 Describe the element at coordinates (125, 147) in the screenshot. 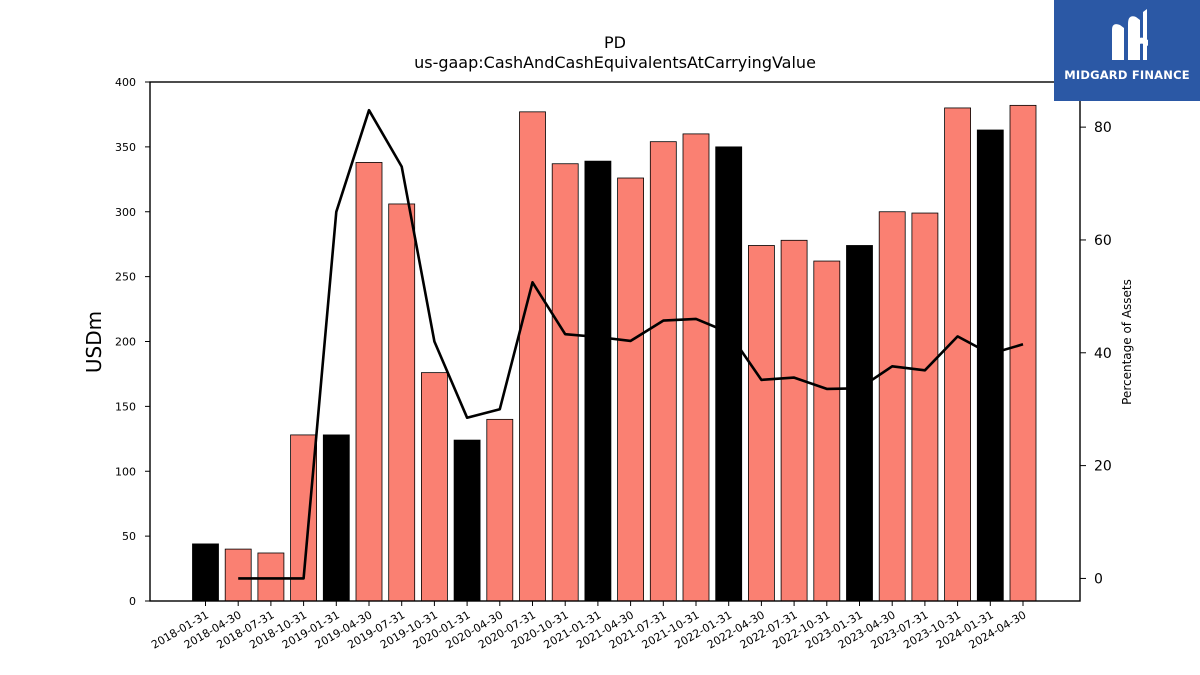

I see `y-tick-label-left: 350` at that location.